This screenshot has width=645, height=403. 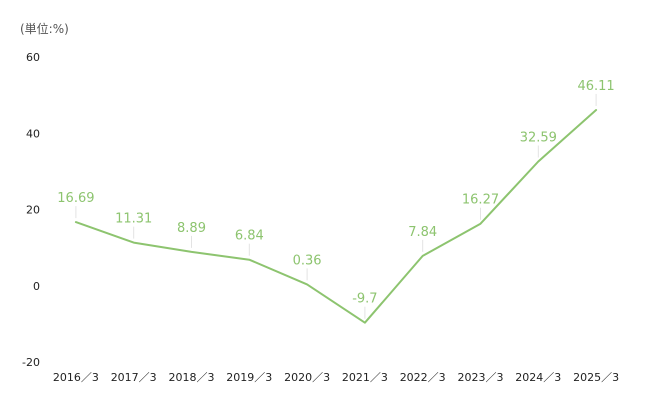 What do you see at coordinates (192, 377) in the screenshot?
I see `x-tick-label: 2018／3` at bounding box center [192, 377].